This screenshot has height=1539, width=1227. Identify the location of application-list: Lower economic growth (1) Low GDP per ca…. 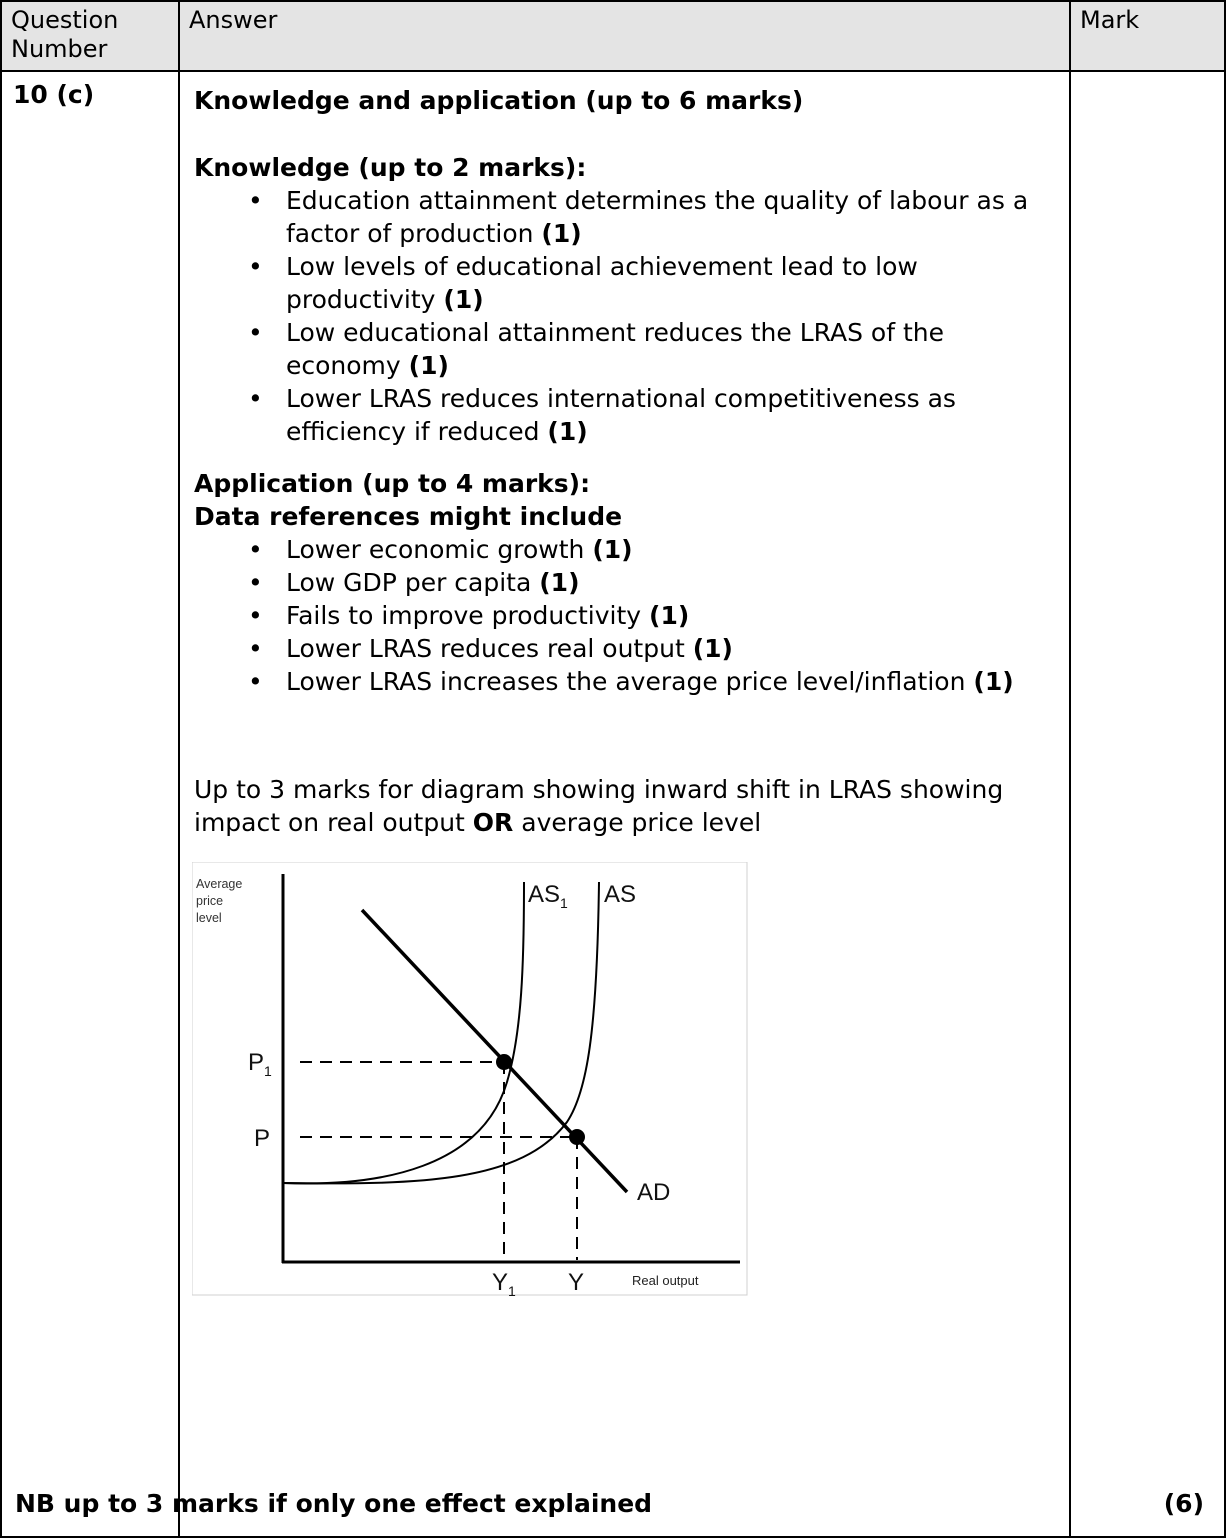
(624, 615).